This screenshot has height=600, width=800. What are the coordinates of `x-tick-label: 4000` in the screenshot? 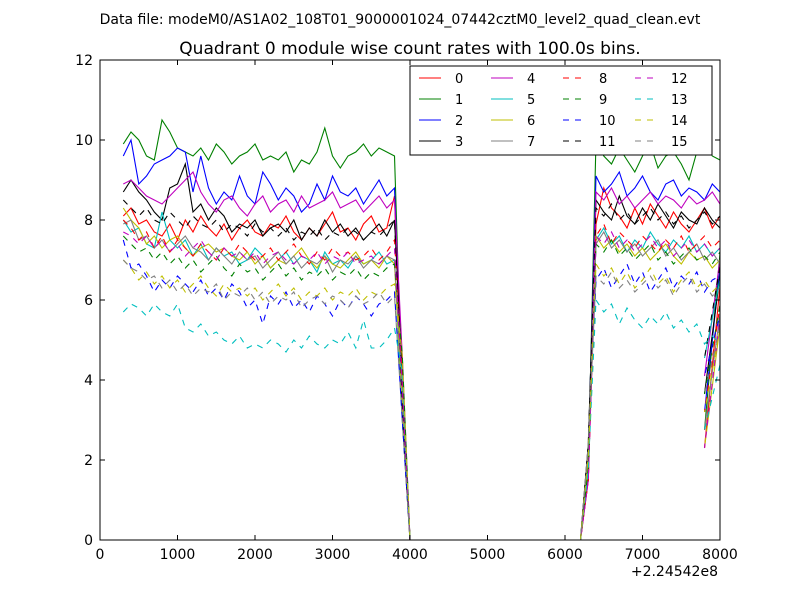 It's located at (410, 555).